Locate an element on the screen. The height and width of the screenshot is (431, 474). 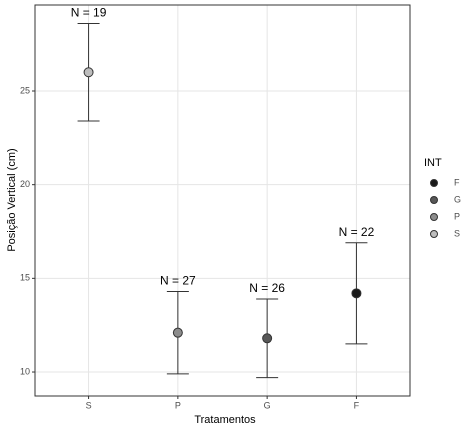
legend-title: INT is located at coordinates (433, 163).